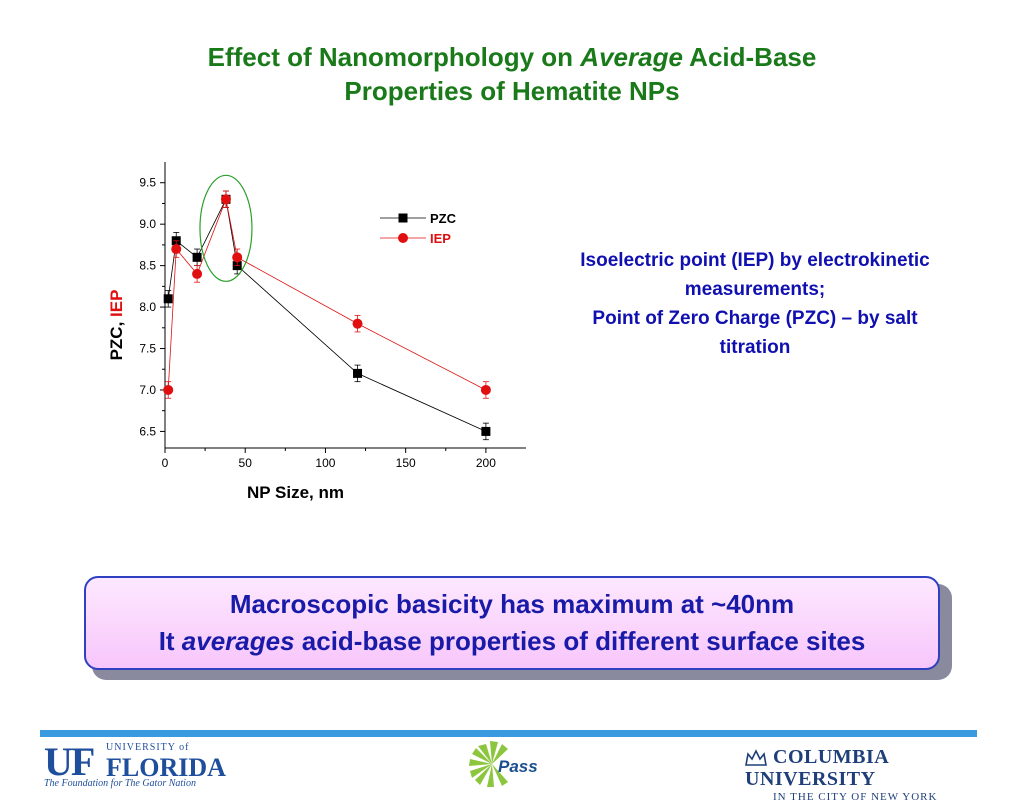 Image resolution: width=1024 pixels, height=804 pixels. Describe the element at coordinates (817, 768) in the screenshot. I see `columbia-name: COLUMBIA UNIVERSITY` at that location.